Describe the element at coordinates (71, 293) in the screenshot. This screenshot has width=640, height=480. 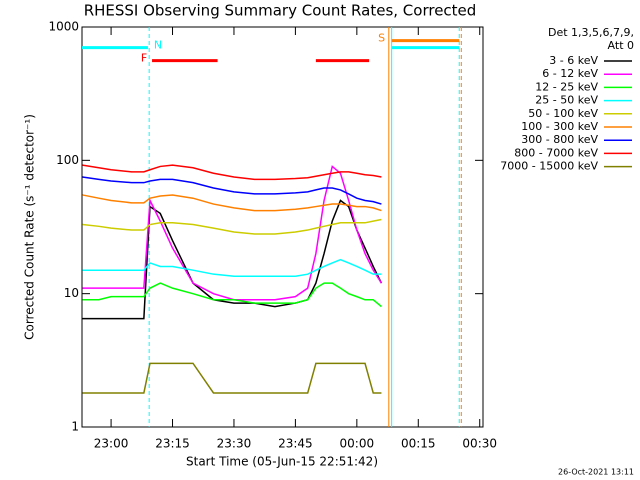
I see `y-tick-label: 10` at that location.